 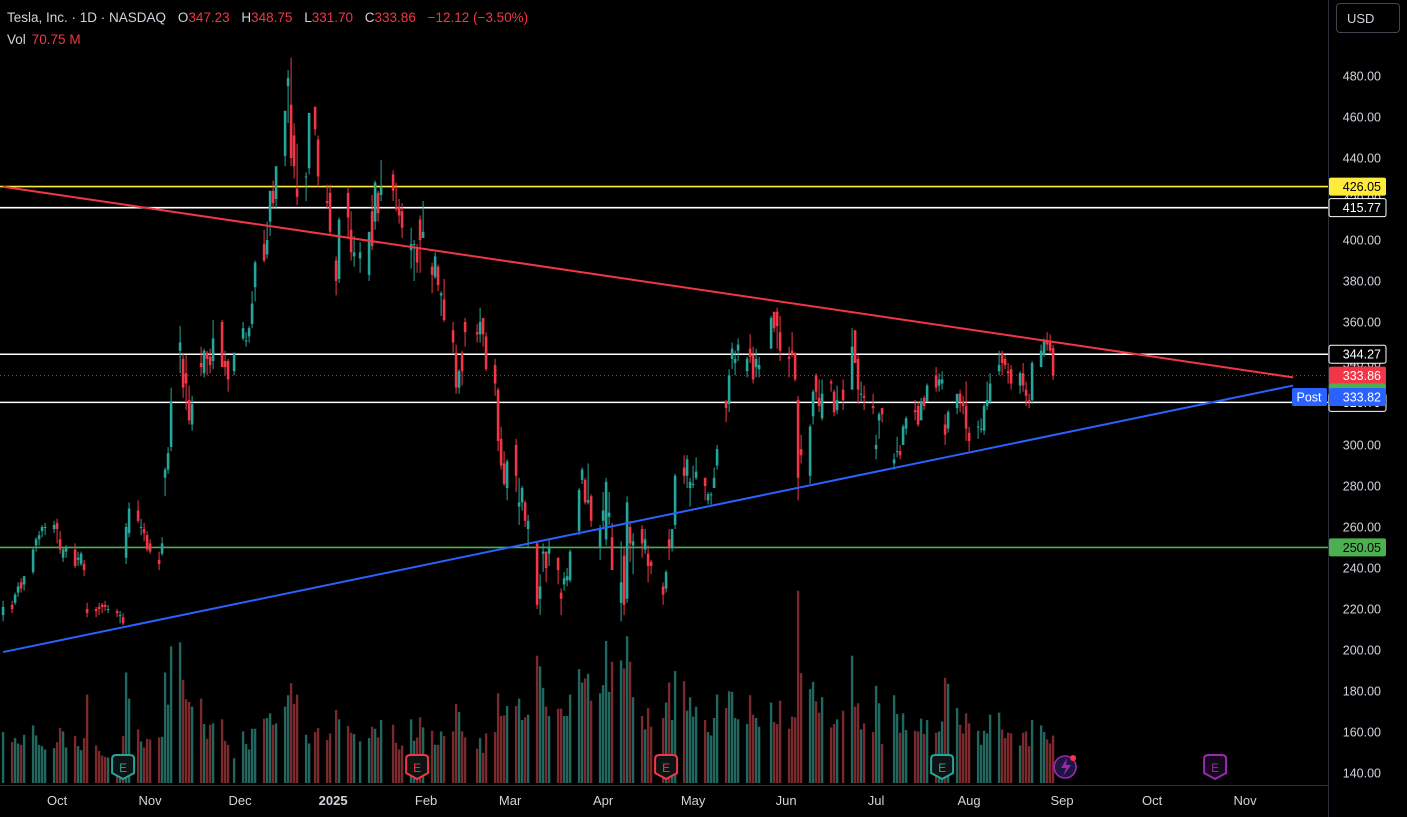 I want to click on price-axis-badge: 250.05, so click(x=1357, y=547).